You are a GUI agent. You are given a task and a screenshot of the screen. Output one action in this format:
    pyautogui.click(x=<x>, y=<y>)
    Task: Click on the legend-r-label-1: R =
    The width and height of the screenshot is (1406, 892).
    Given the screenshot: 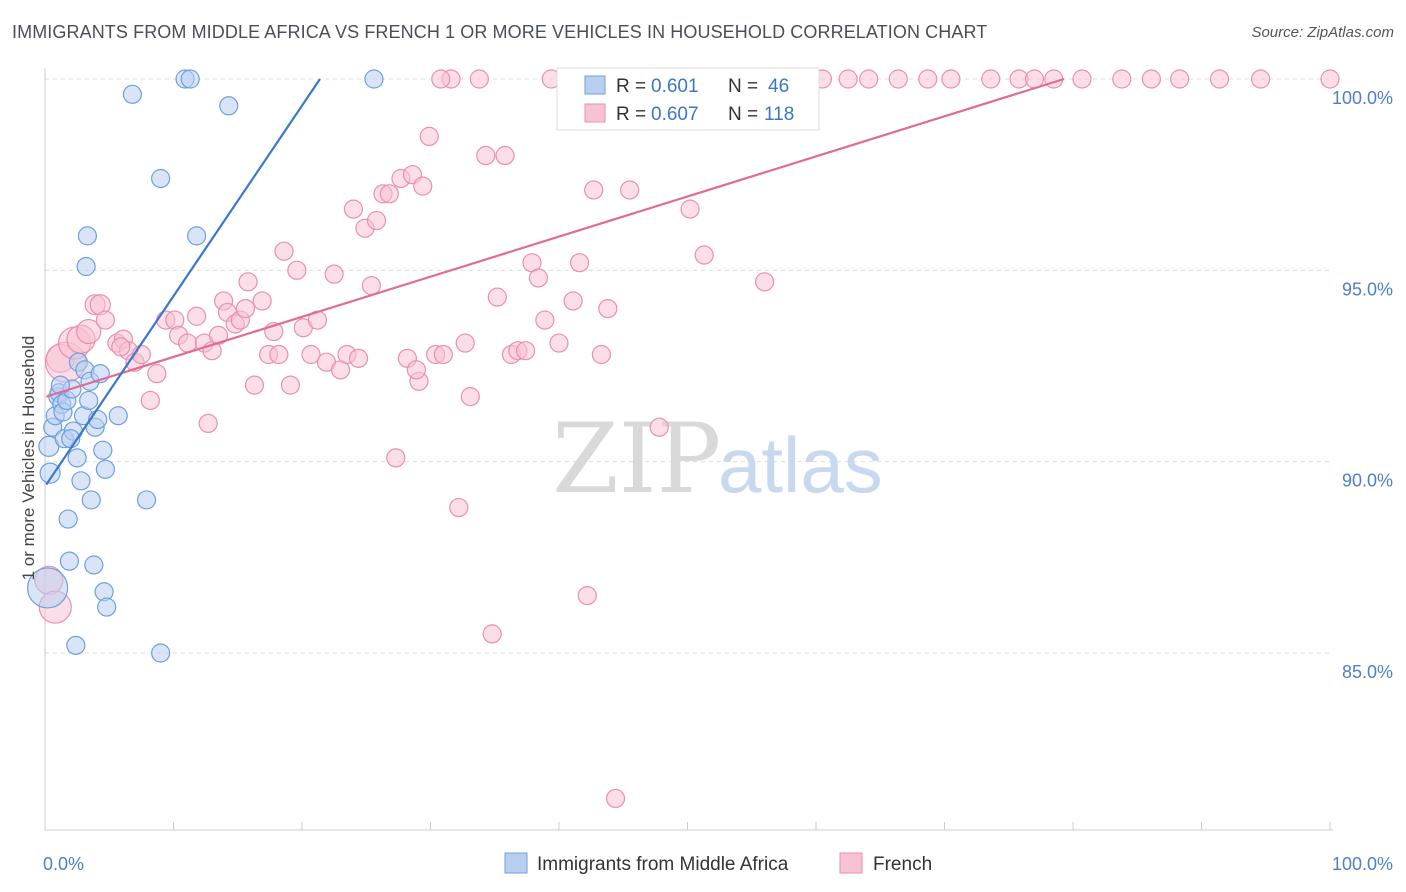 What is the action you would take?
    pyautogui.click(x=631, y=86)
    